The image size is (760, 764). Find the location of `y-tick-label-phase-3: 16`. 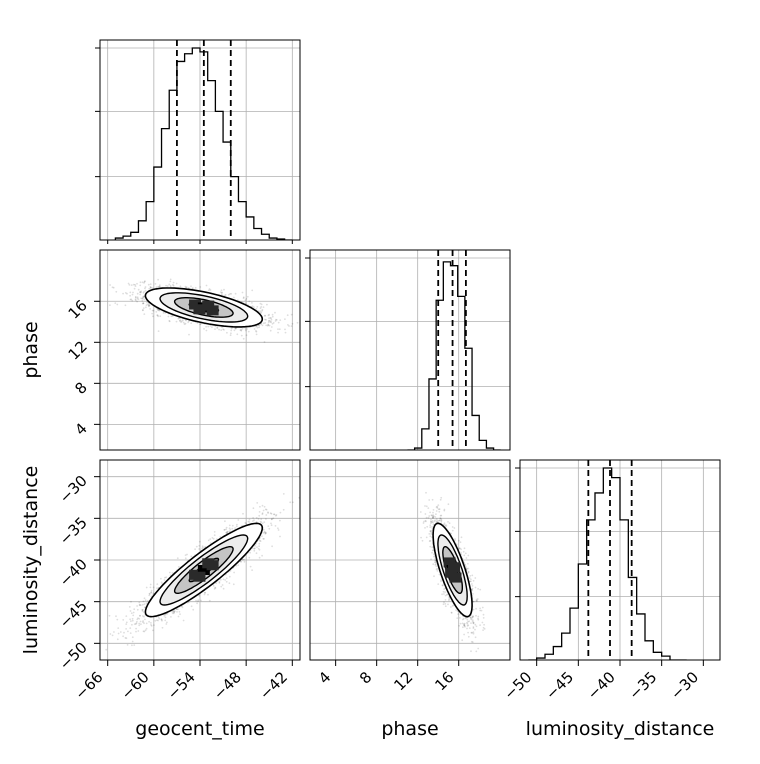

y-tick-label-phase-3: 16 is located at coordinates (78, 309).